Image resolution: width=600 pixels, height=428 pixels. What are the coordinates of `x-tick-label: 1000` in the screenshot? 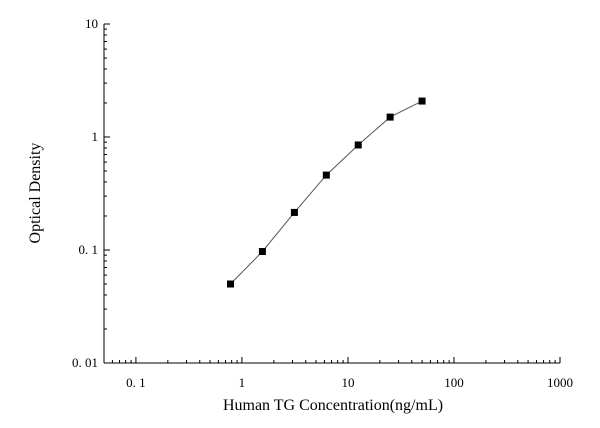 It's located at (560, 382).